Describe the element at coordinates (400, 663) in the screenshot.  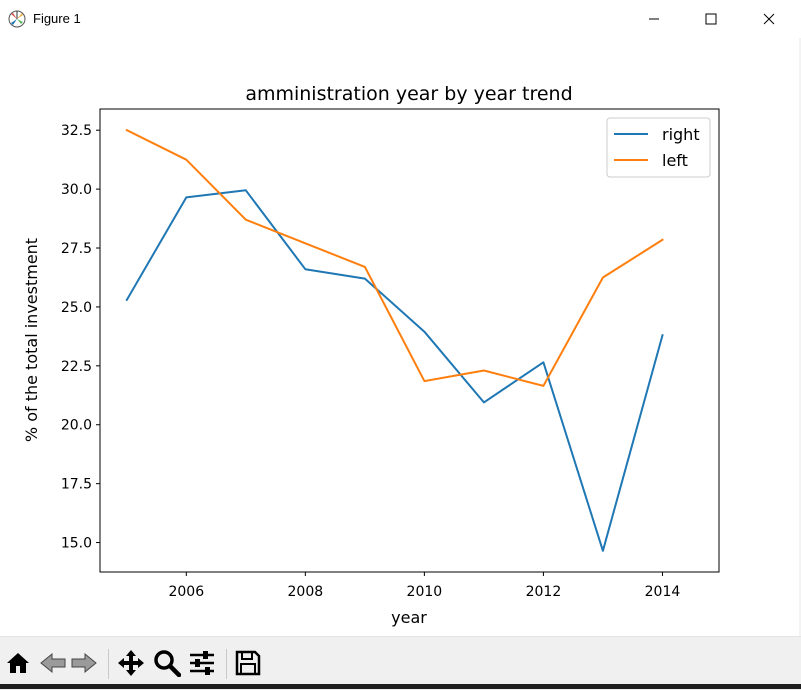
I see `navigation-toolbar` at that location.